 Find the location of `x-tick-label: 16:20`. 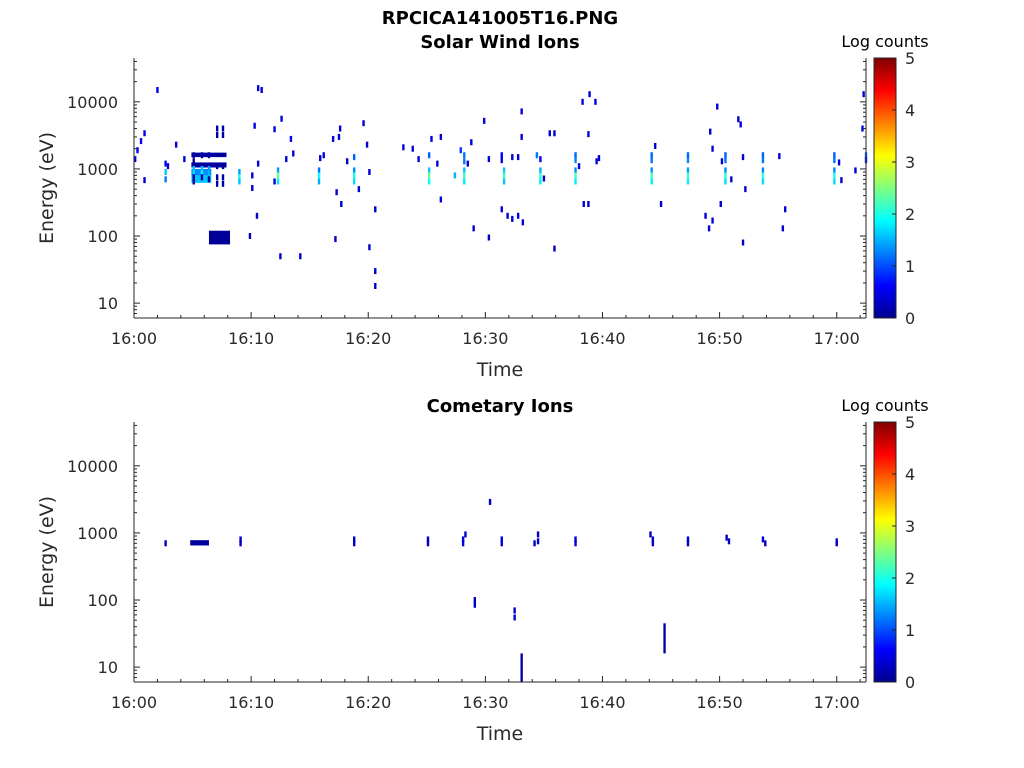

x-tick-label: 16:20 is located at coordinates (368, 338).